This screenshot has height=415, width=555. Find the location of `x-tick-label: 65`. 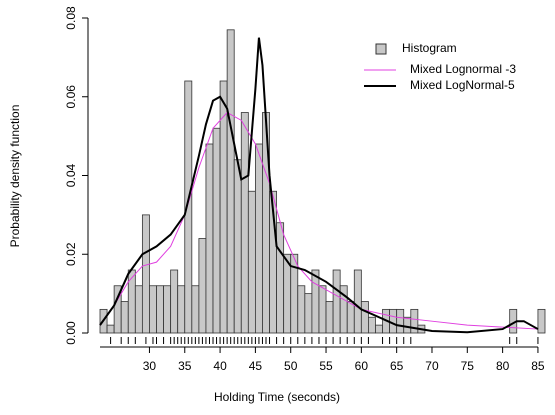

x-tick-label: 65 is located at coordinates (397, 366).